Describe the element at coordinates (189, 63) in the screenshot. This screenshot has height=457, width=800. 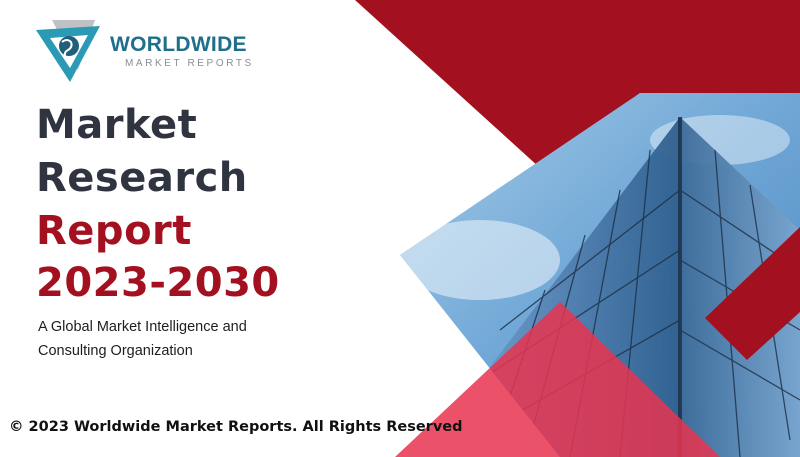
I see `logo-tagline: MARKET REPORTS` at that location.